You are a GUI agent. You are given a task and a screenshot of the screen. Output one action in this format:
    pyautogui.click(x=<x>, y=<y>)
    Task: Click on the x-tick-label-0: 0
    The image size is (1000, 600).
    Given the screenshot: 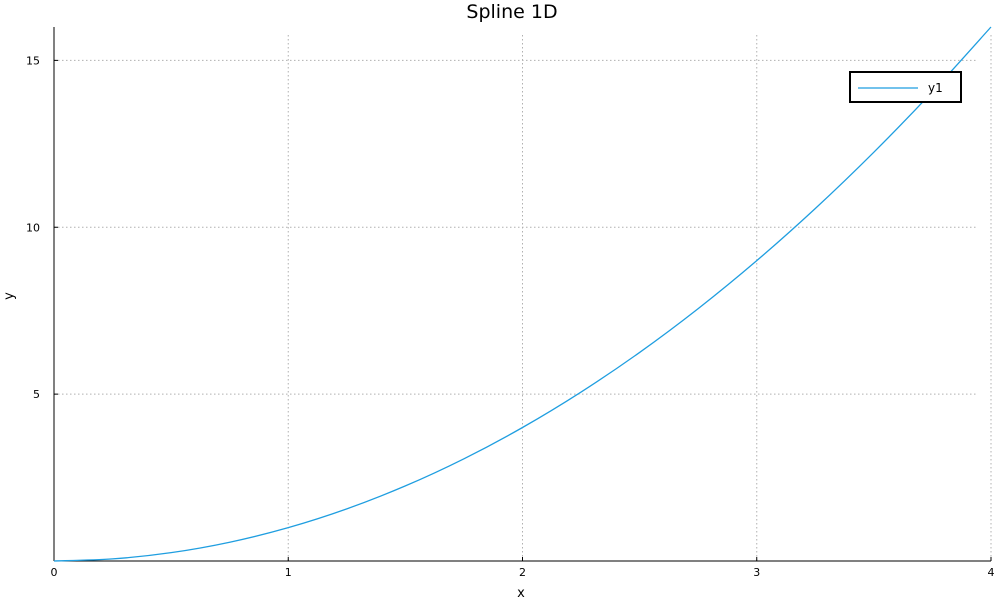 What is the action you would take?
    pyautogui.click(x=54, y=572)
    